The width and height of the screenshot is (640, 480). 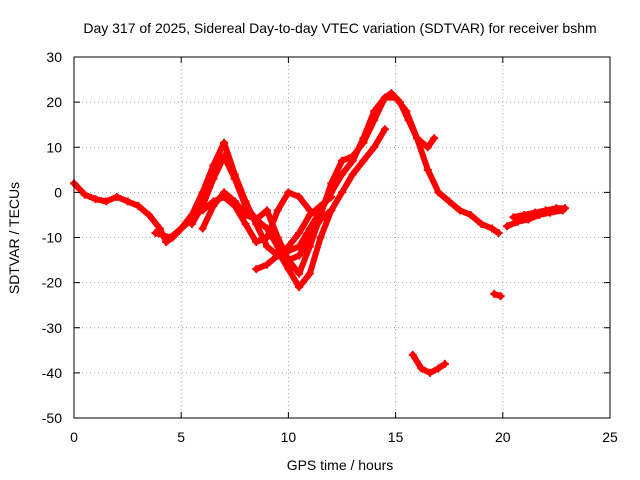 I want to click on y-axis-title: SDTVAR / TECUs, so click(x=14, y=238).